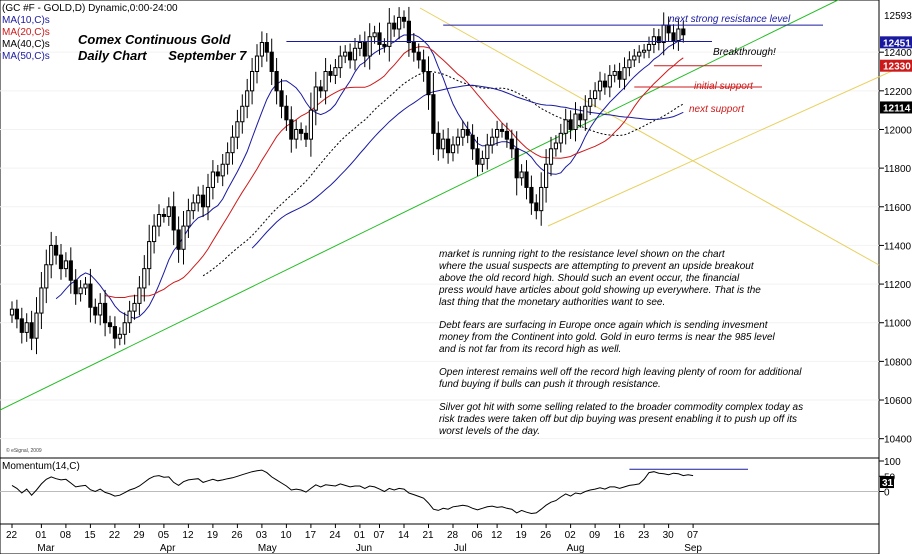 The width and height of the screenshot is (912, 554). What do you see at coordinates (717, 109) in the screenshot?
I see `next-support-annotation: next support` at bounding box center [717, 109].